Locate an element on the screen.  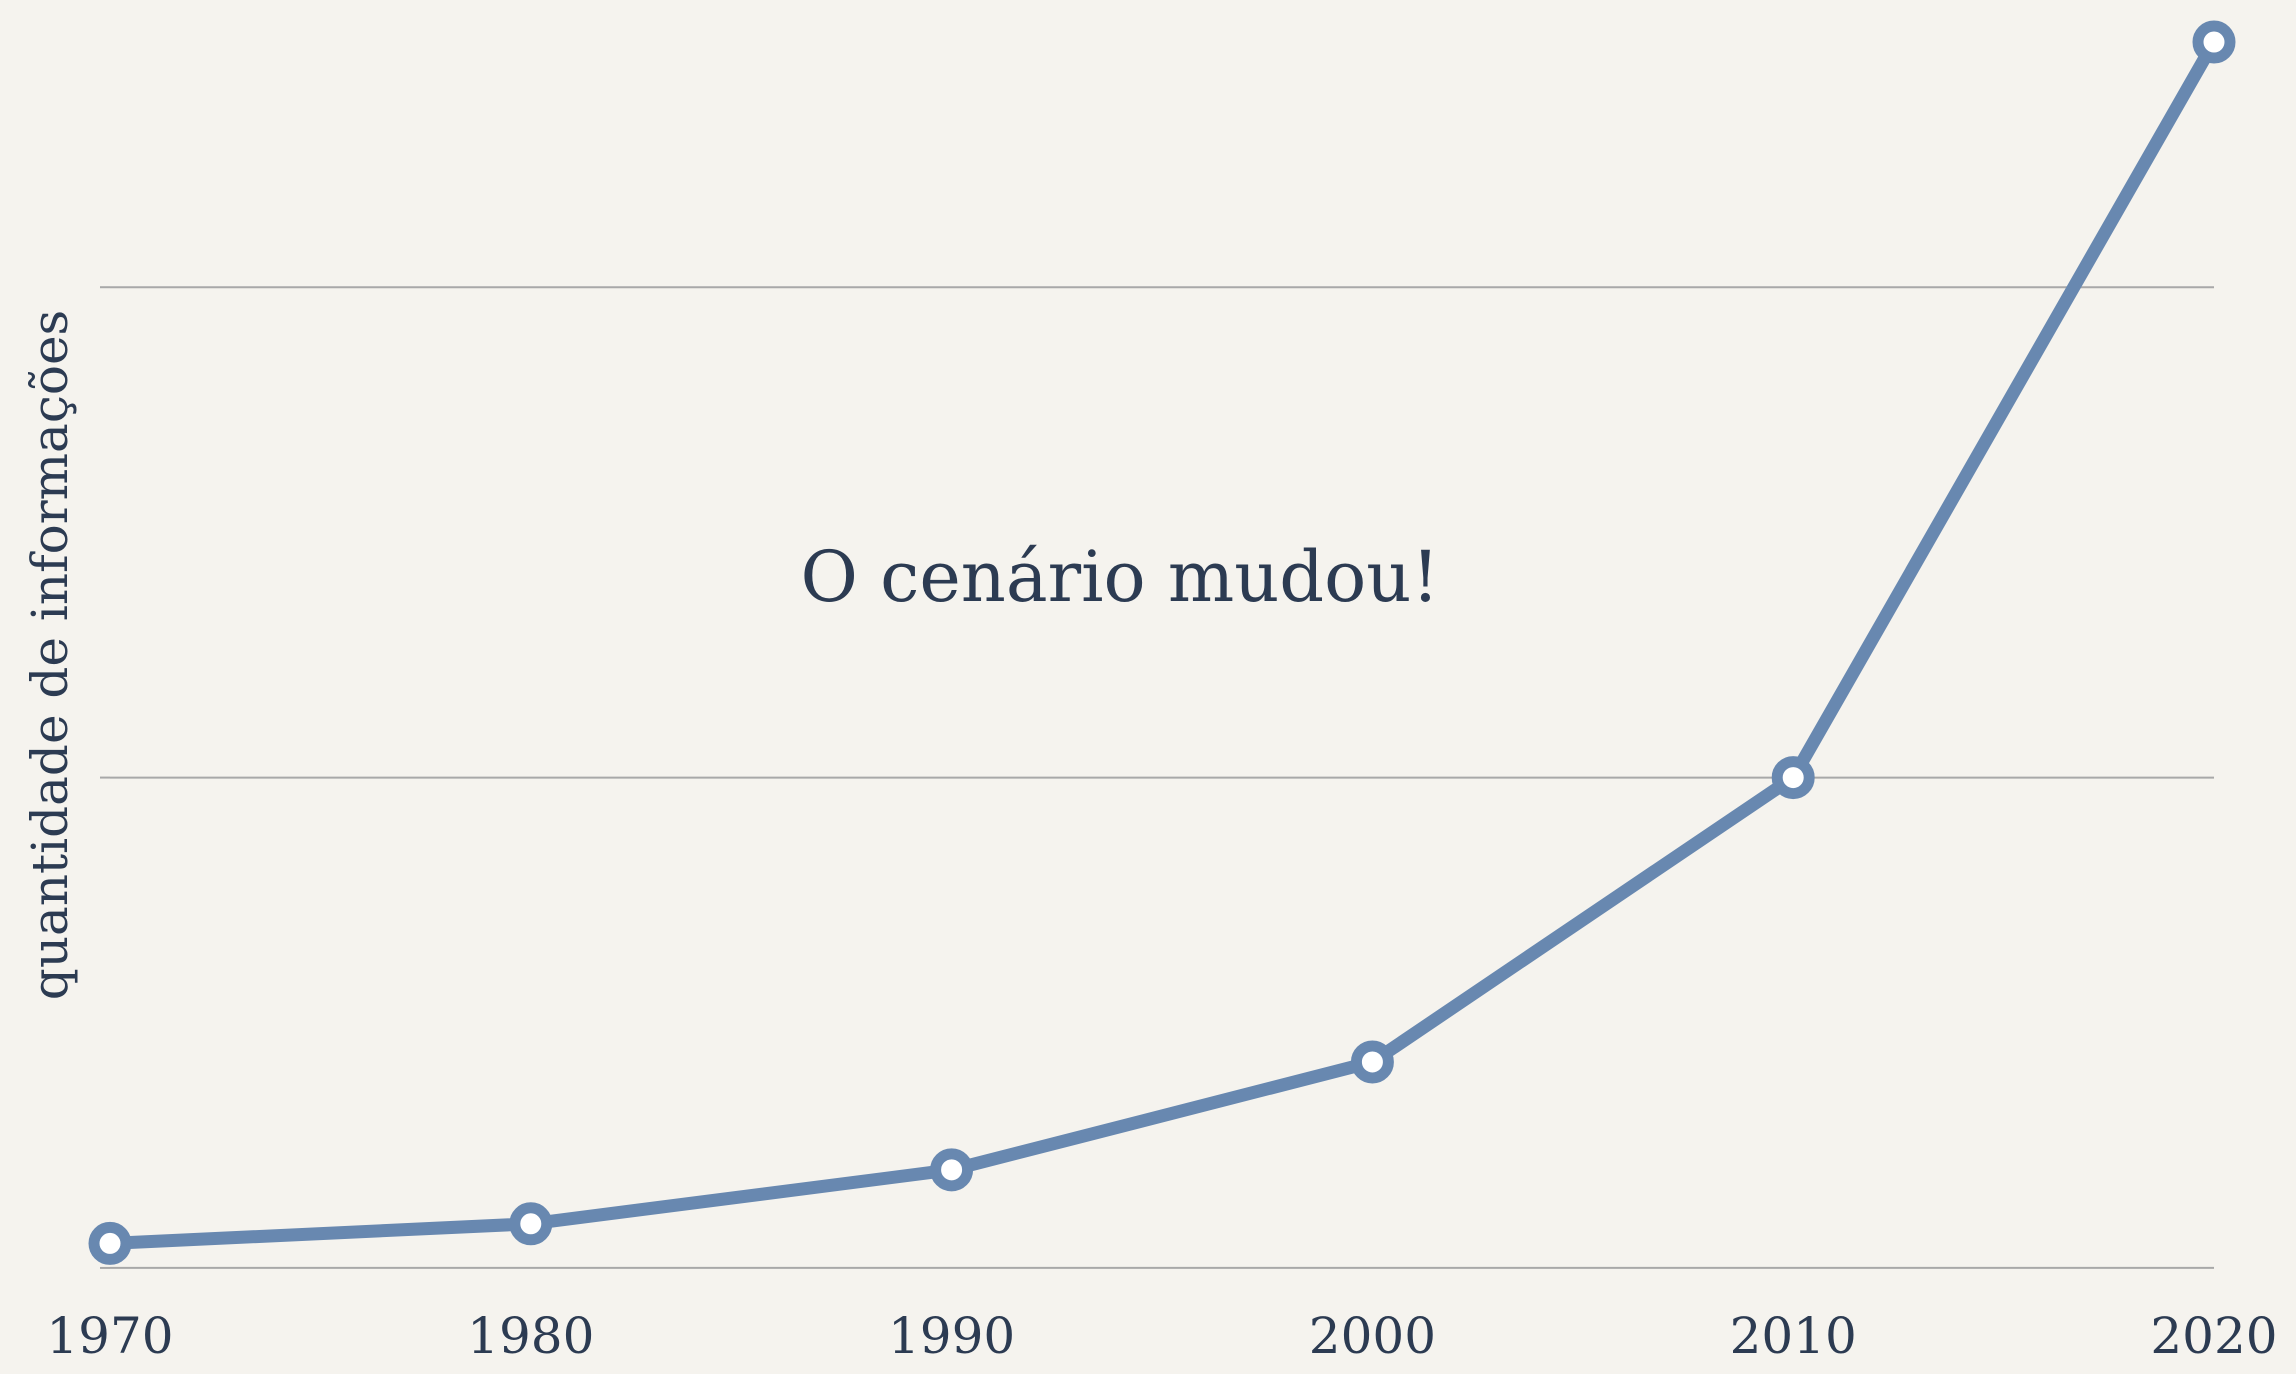
y-axis-label: quantidade de informações is located at coordinates (50, 655).